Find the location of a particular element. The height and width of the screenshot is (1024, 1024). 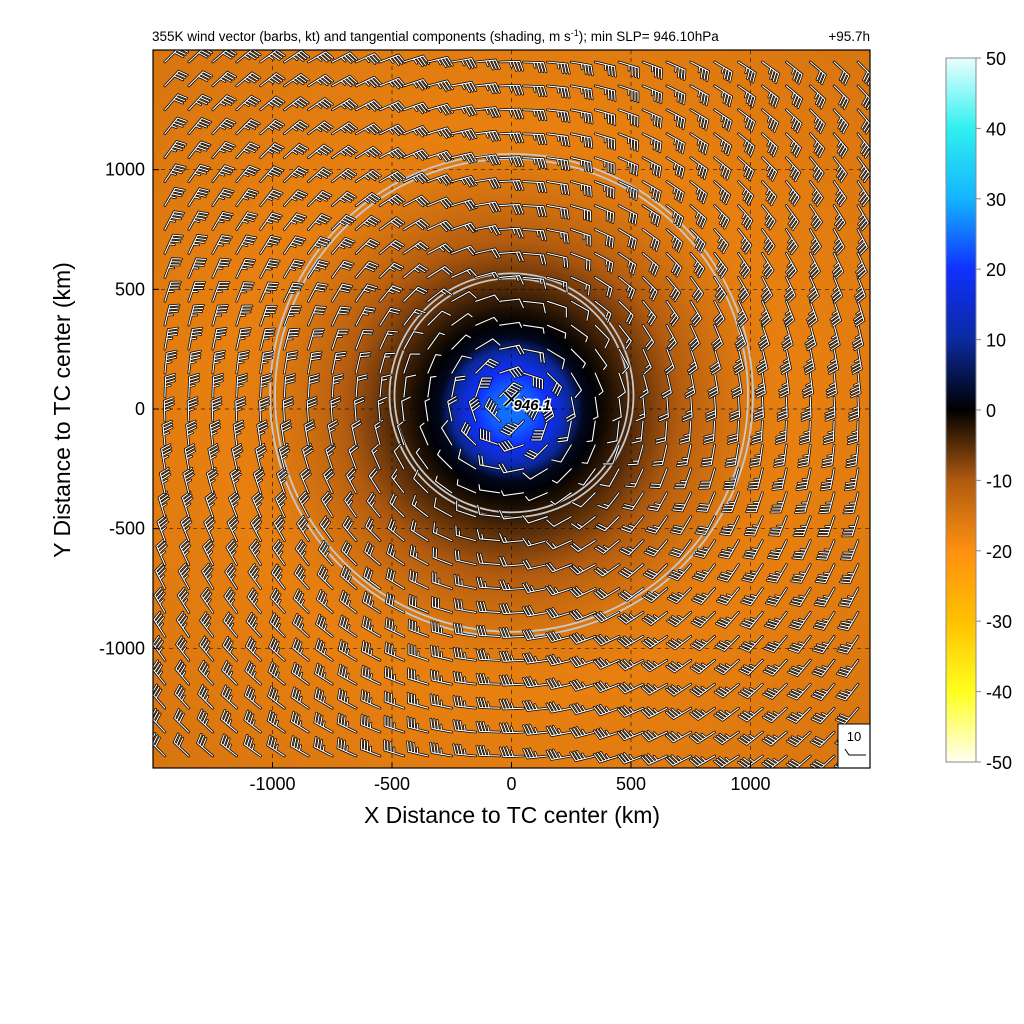

chart-title-superscript: -1 is located at coordinates (575, 33).